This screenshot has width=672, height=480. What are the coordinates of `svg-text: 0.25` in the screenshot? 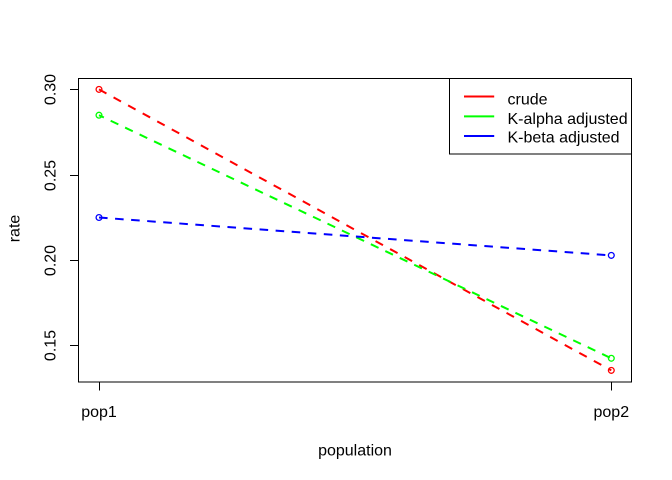 It's located at (51, 175).